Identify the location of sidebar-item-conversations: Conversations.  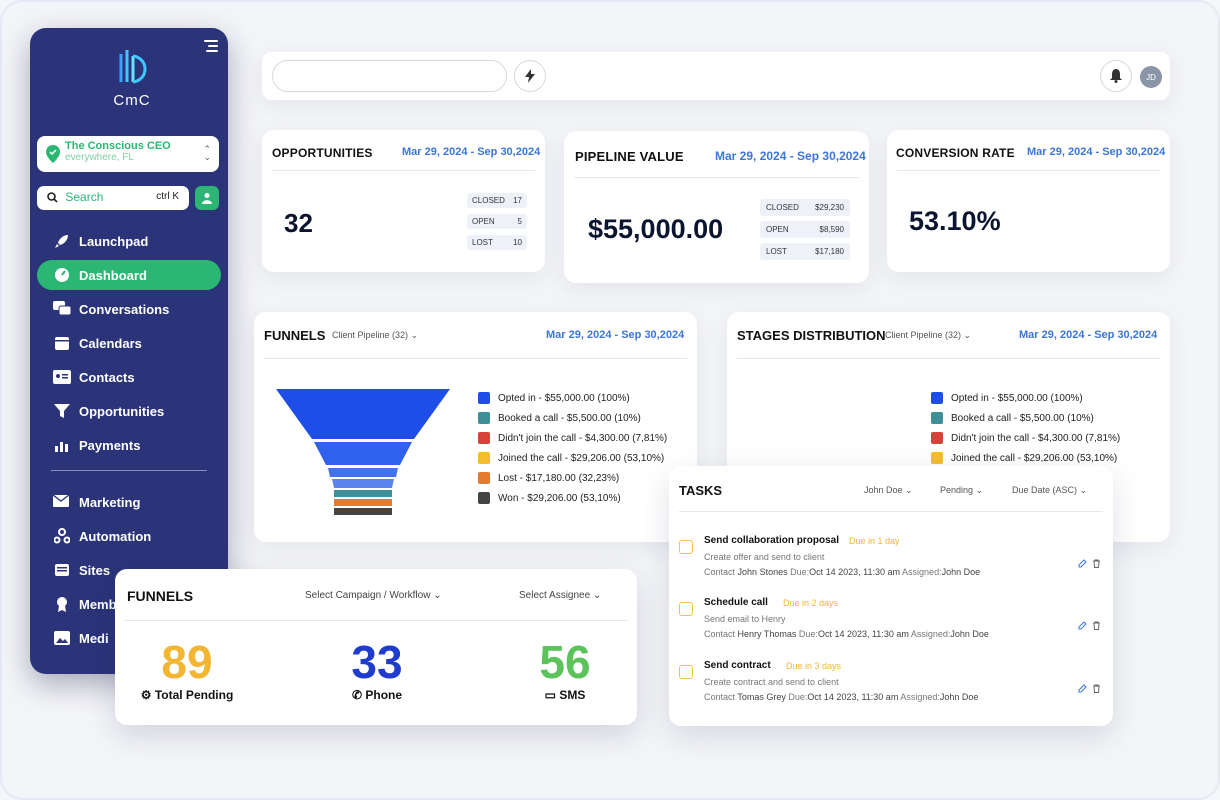
(129, 309).